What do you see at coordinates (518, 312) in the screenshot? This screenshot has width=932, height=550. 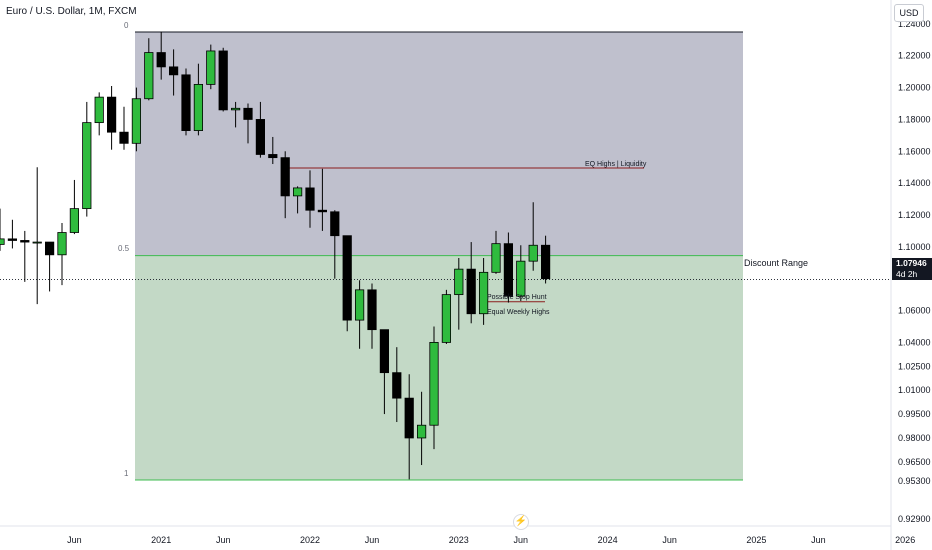 I see `equal-weekly-highs-label: Equal Weekly Highs` at bounding box center [518, 312].